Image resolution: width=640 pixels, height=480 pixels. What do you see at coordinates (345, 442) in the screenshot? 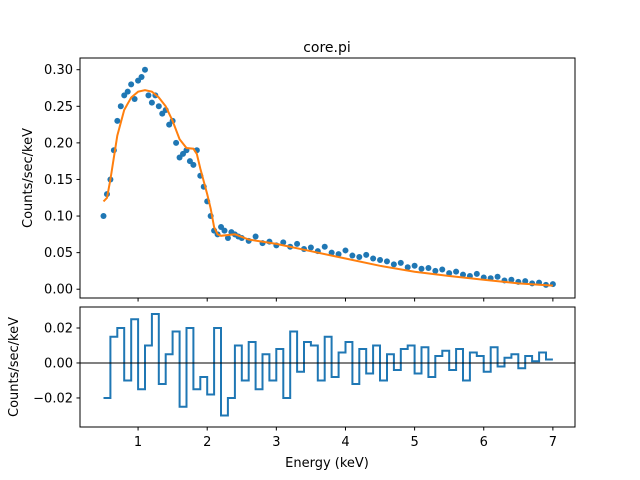
I see `x-tick-label: 4` at bounding box center [345, 442].